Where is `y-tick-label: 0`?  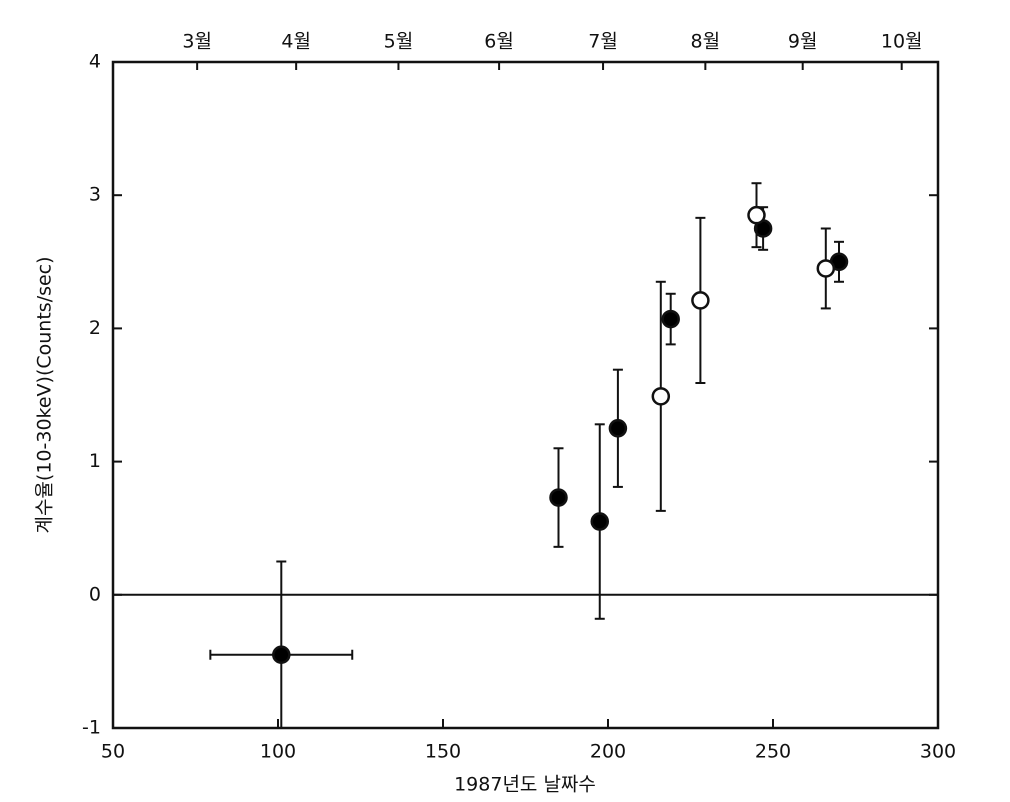
y-tick-label: 0 is located at coordinates (95, 594).